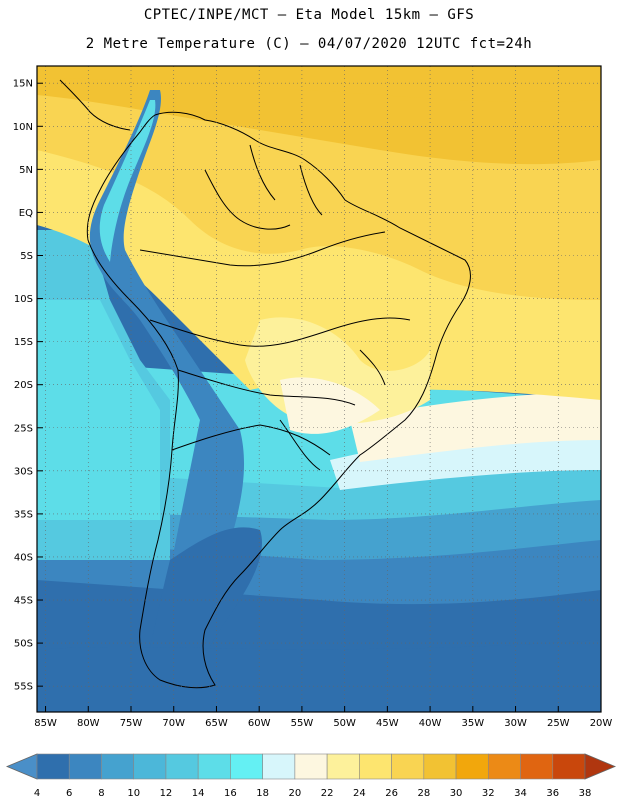  What do you see at coordinates (585, 793) in the screenshot?
I see `colorbar-label: 38` at bounding box center [585, 793].